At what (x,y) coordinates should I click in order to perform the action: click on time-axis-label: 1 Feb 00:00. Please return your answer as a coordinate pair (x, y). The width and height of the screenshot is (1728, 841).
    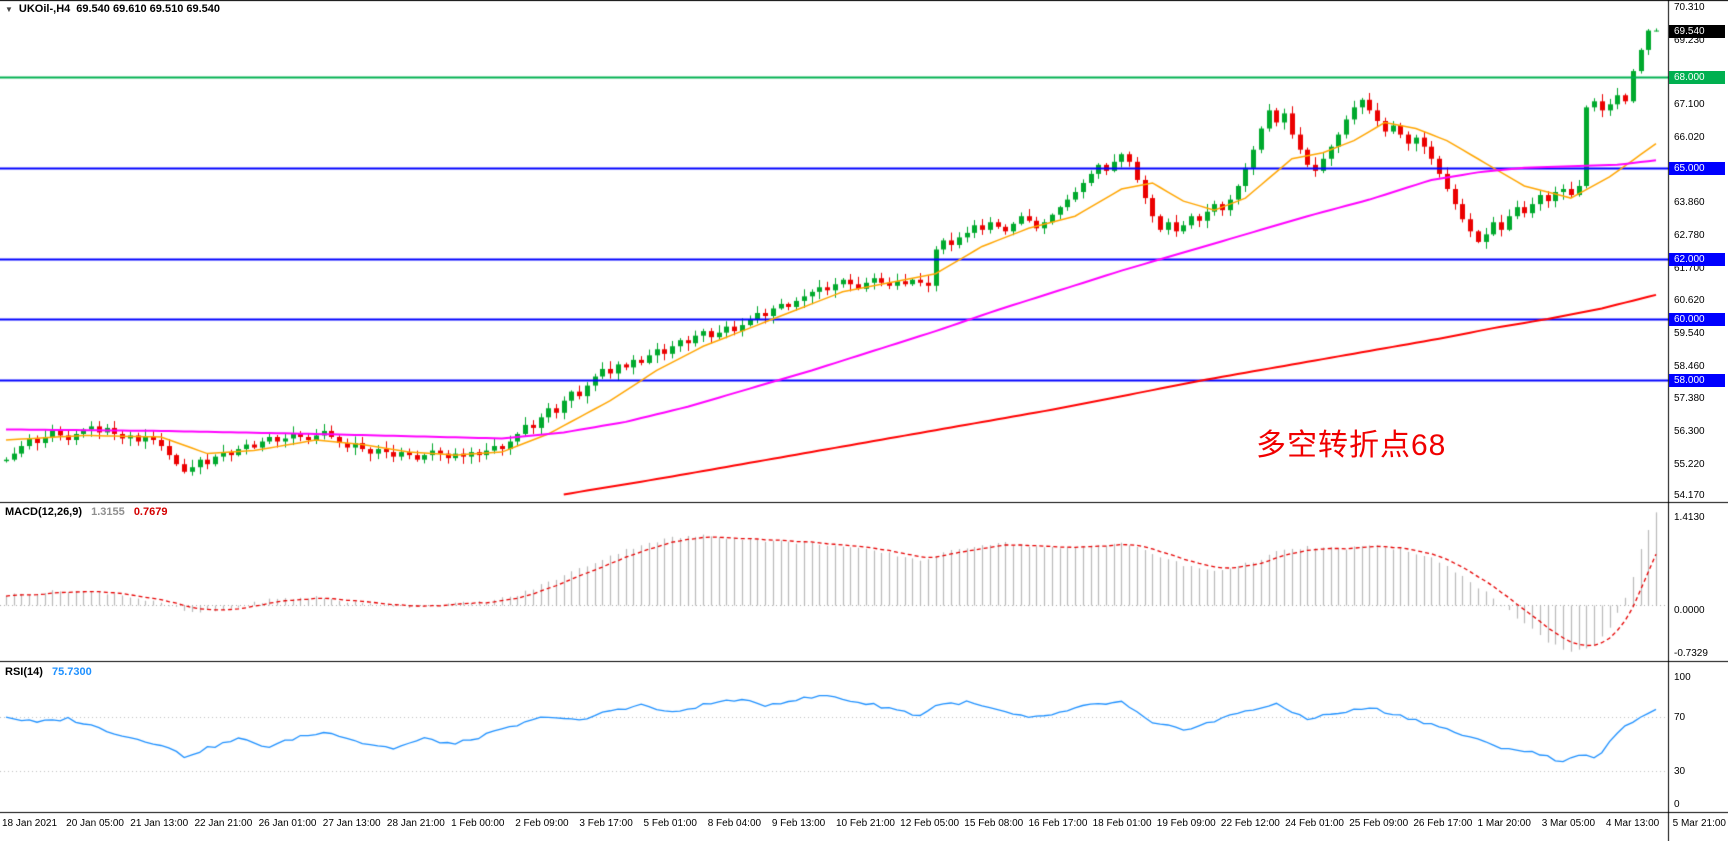
    Looking at the image, I should click on (478, 823).